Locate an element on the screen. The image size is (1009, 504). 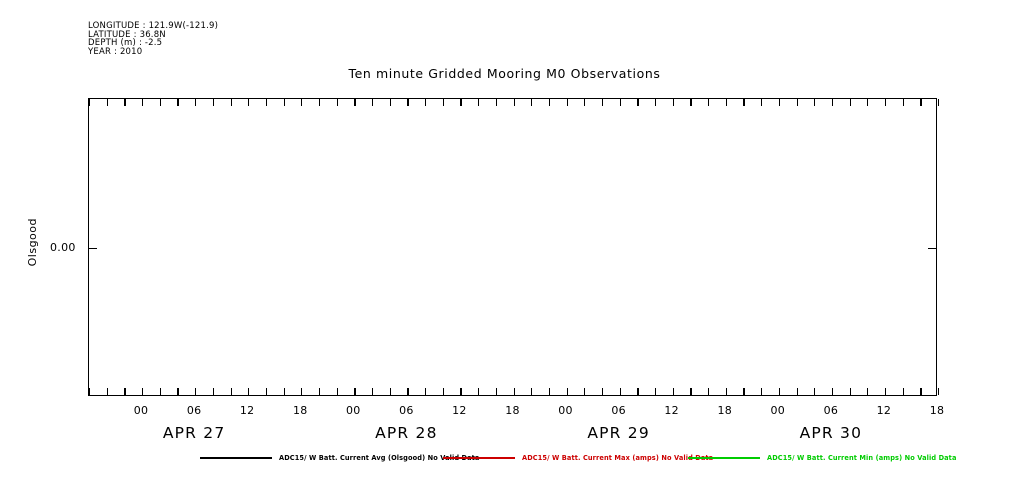
y-axis-tick-left is located at coordinates (93, 249).